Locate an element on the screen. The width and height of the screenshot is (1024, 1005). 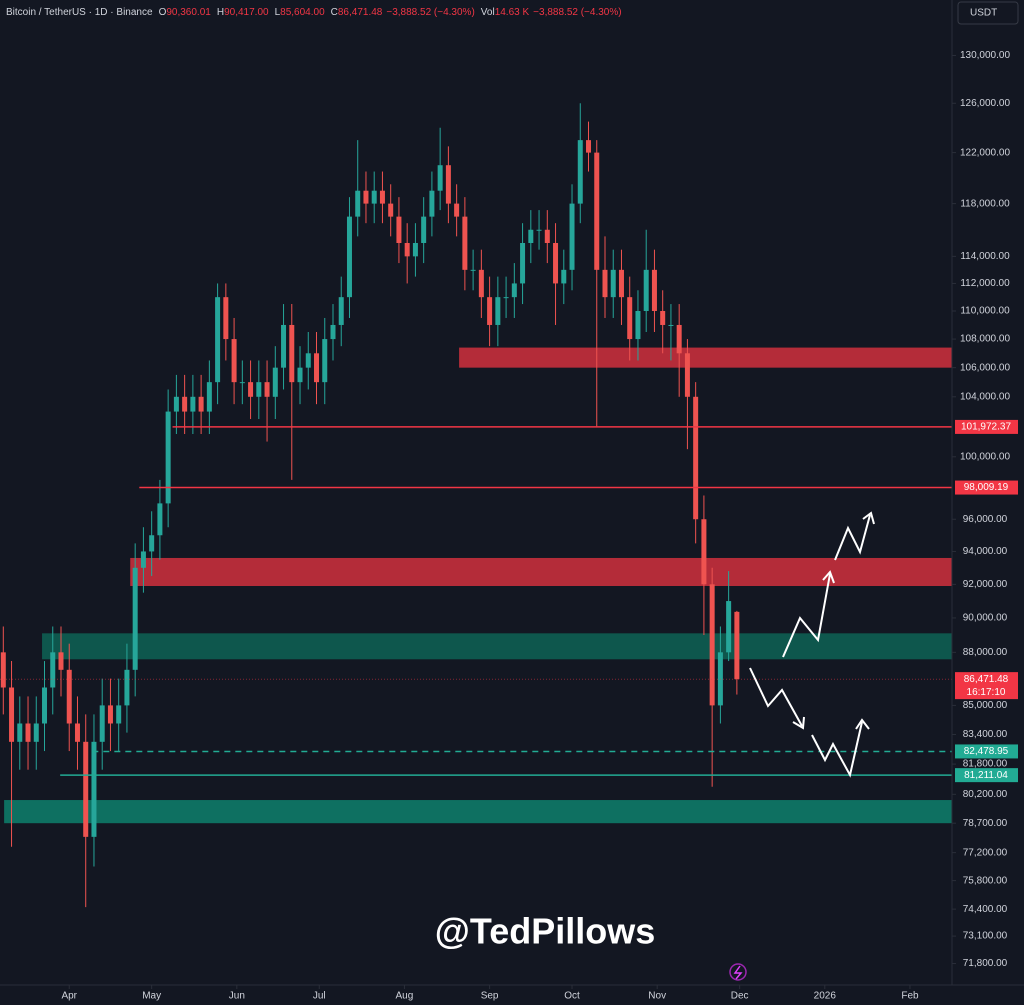
y-tick-label: 83,400.00 is located at coordinates (985, 734).